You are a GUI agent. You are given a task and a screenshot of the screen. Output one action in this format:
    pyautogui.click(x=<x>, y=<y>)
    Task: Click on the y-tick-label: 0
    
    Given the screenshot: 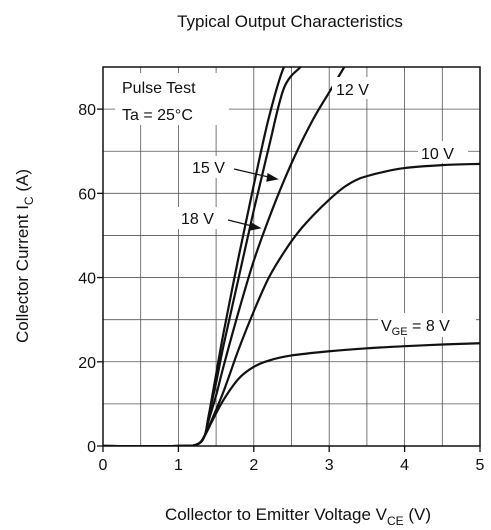 What is the action you would take?
    pyautogui.click(x=91, y=447)
    